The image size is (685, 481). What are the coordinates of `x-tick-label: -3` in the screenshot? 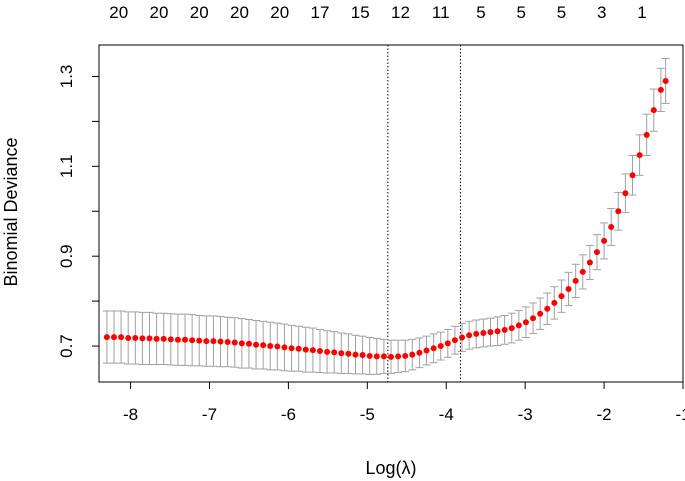 It's located at (525, 414).